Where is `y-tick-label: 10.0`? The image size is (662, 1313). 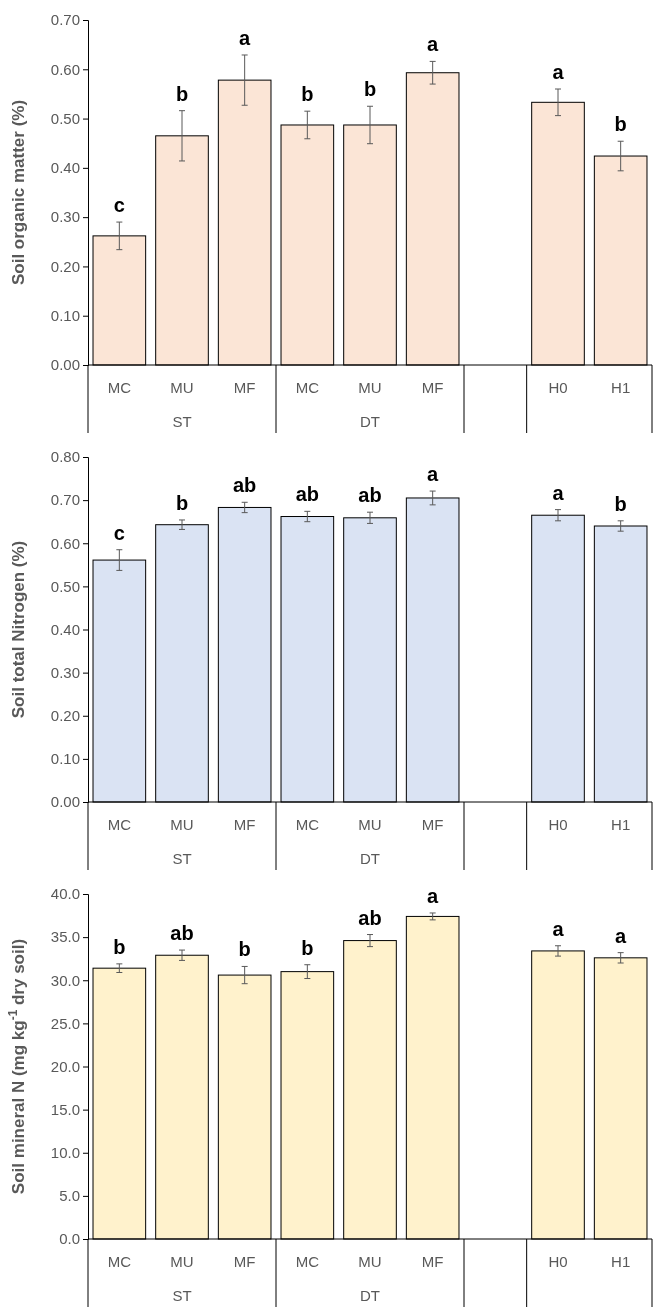 y-tick-label: 10.0 is located at coordinates (65, 1153).